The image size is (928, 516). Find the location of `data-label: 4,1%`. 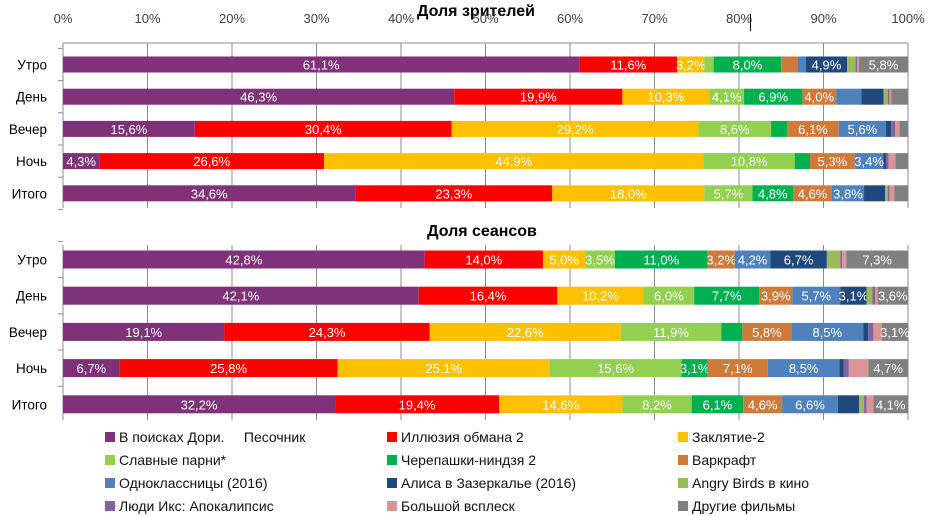

data-label: 4,1% is located at coordinates (891, 404).